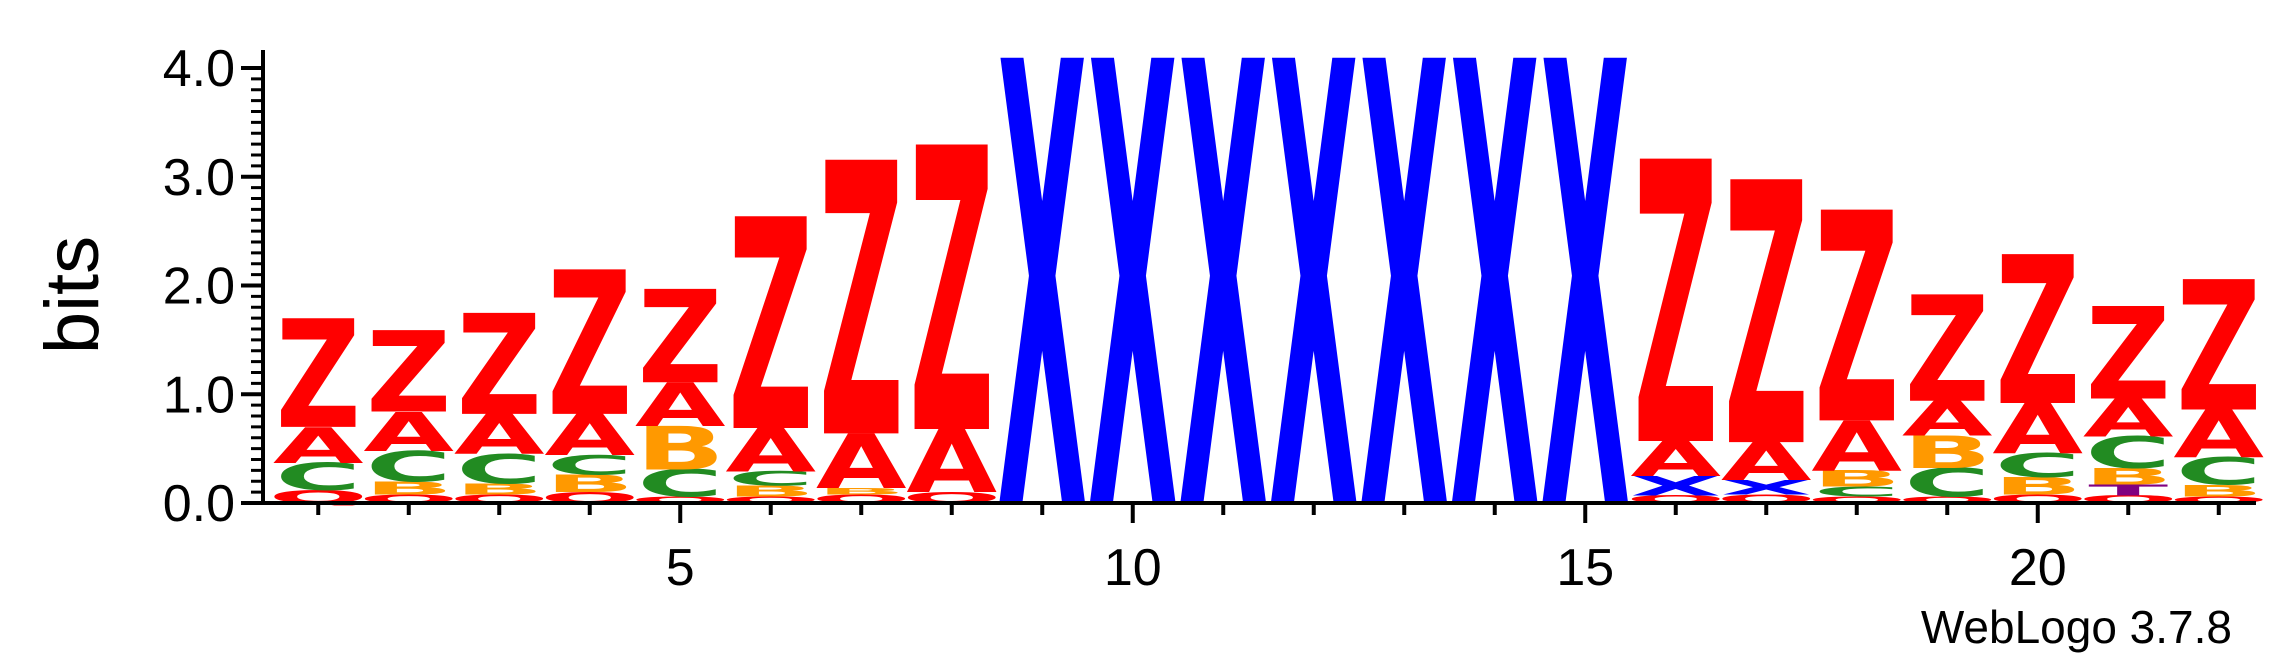 The image size is (2292, 667). I want to click on letter-C-pos-2: C, so click(409, 466).